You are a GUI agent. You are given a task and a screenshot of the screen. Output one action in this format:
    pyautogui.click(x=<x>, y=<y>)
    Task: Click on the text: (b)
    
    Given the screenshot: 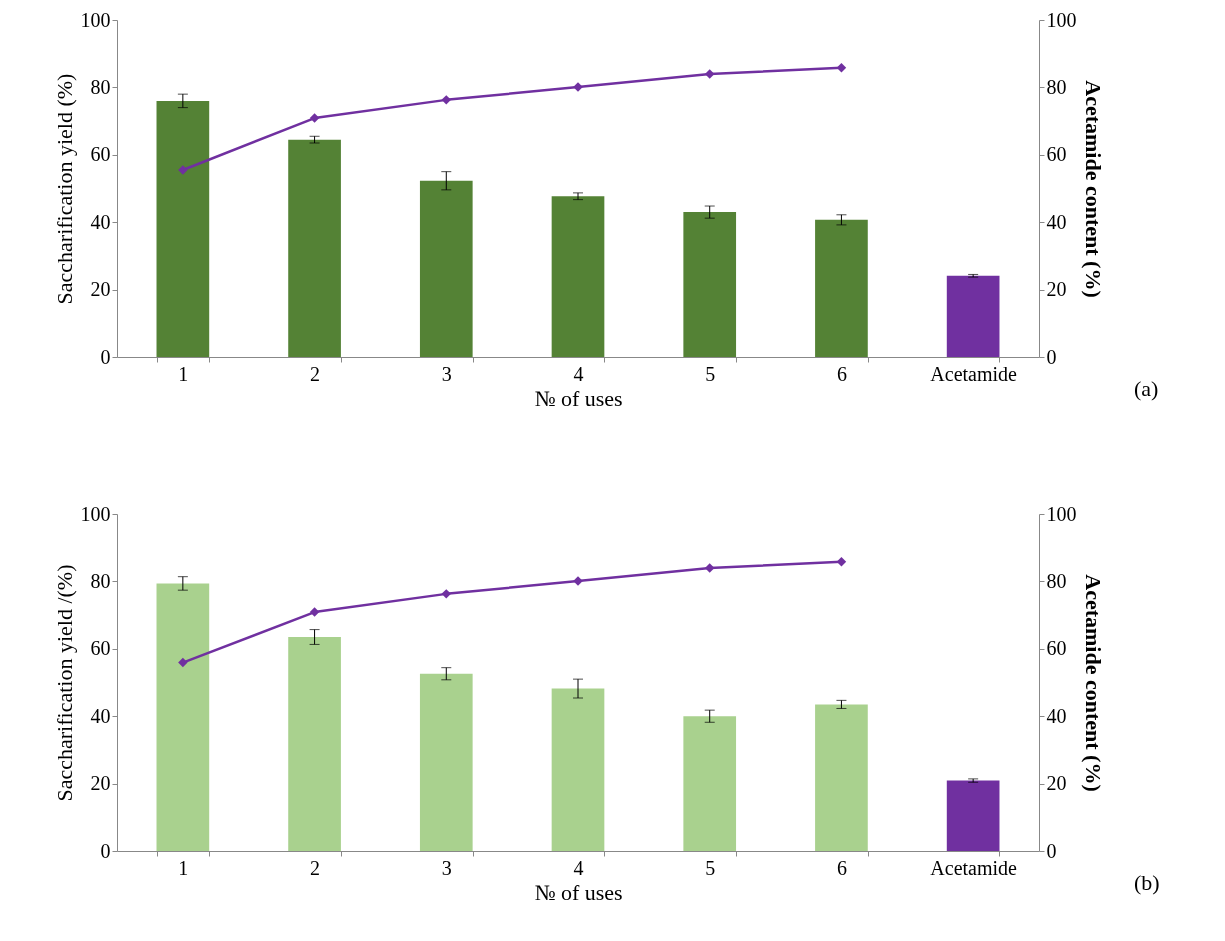 What is the action you would take?
    pyautogui.click(x=1147, y=882)
    